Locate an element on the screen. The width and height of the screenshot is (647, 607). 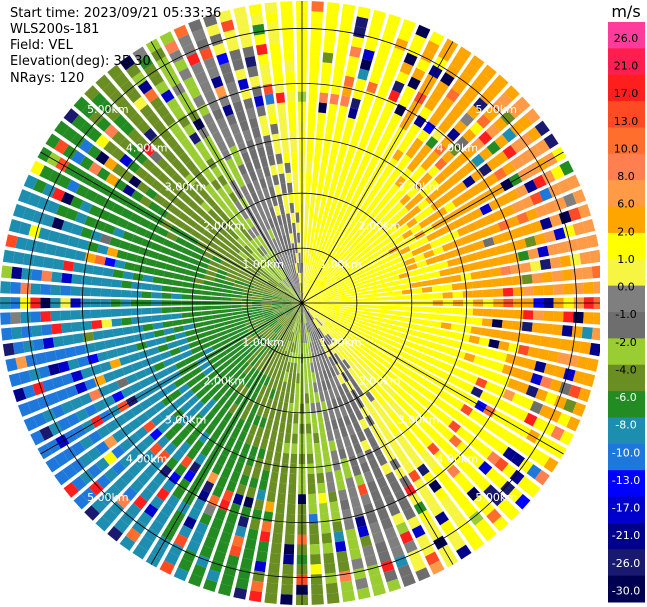
range-ring-label: 2.00km is located at coordinates (380, 381).